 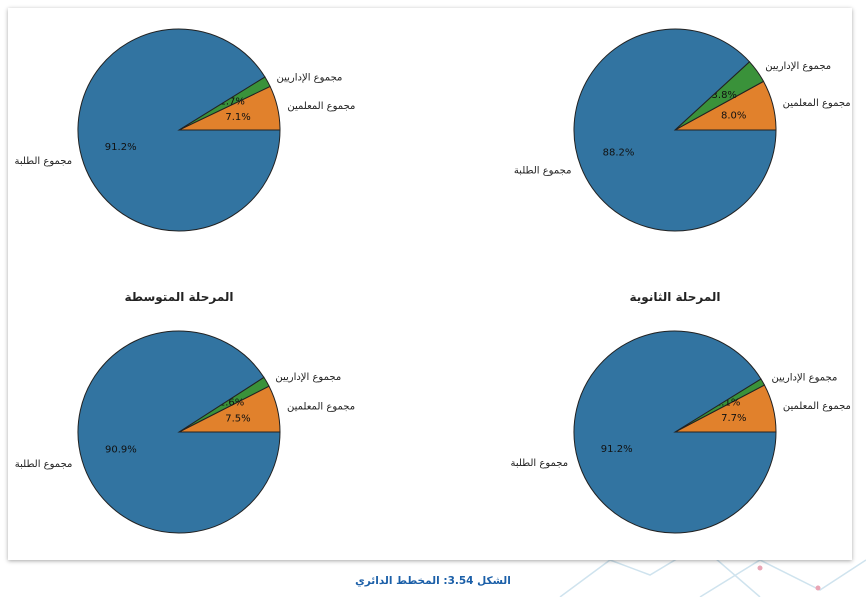 I want to click on pct-label-admins: 1.7%, so click(x=231, y=101).